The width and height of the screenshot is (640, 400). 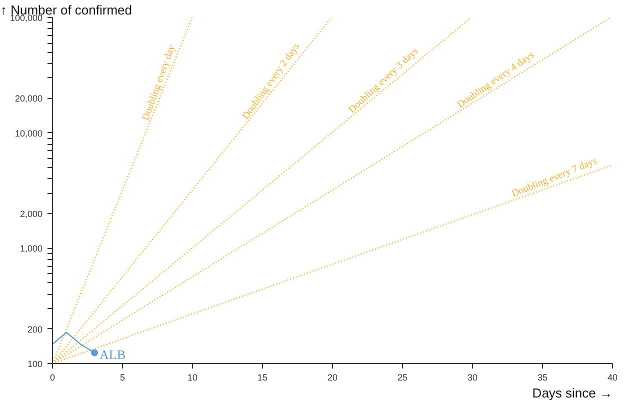 I want to click on y-tick-label: 200, so click(x=35, y=329).